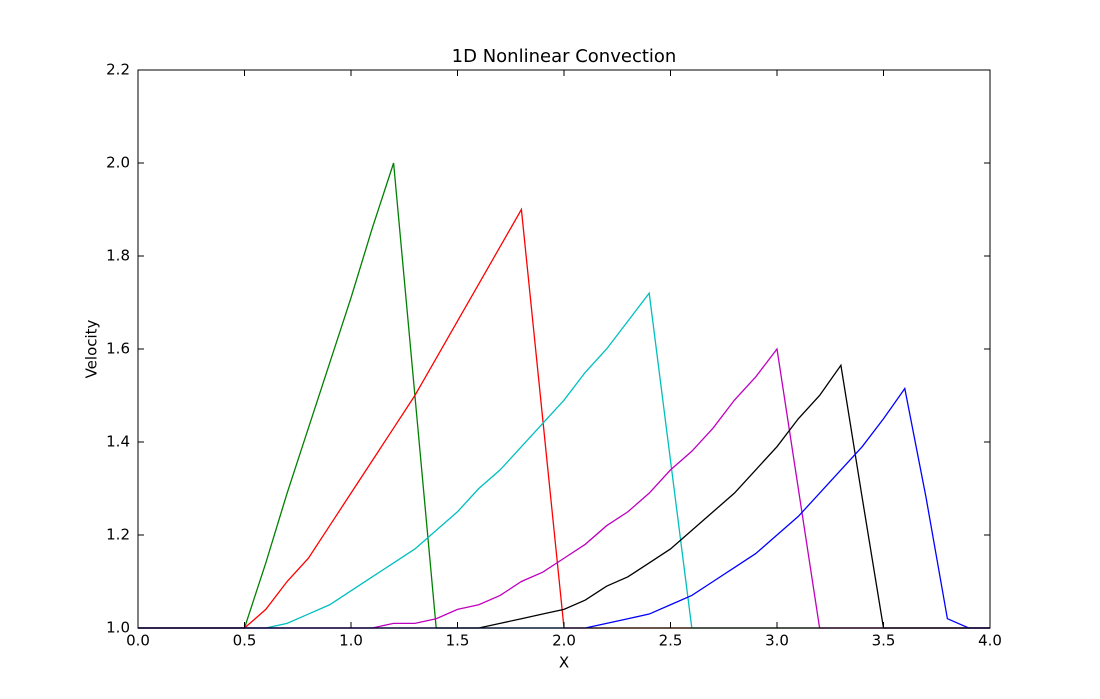 This screenshot has height=699, width=1100. What do you see at coordinates (884, 641) in the screenshot?
I see `x-tick-label: 3.5` at bounding box center [884, 641].